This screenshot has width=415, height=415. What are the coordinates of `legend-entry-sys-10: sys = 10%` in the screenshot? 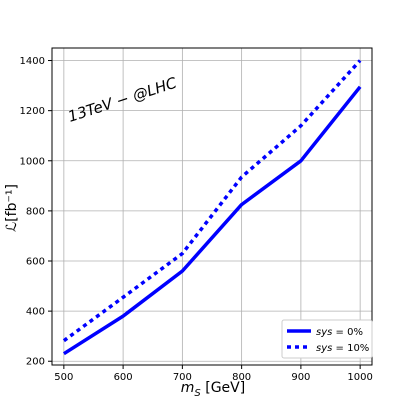 It's located at (342, 348).